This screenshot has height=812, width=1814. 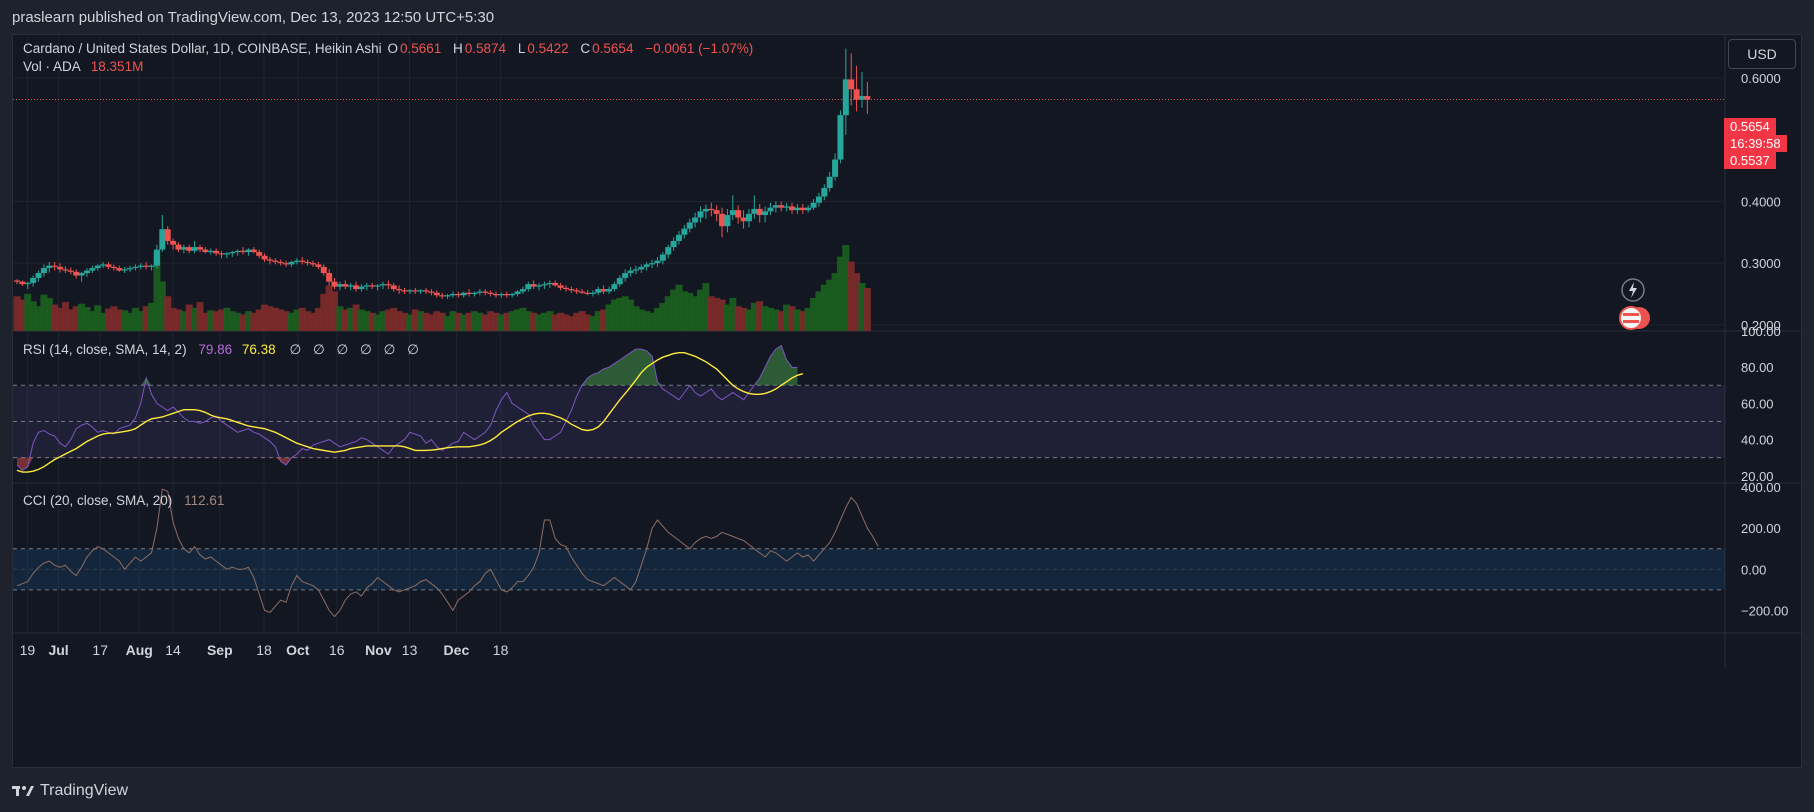 I want to click on cci-label: CCI (20, close, SMA, 20), so click(x=98, y=500).